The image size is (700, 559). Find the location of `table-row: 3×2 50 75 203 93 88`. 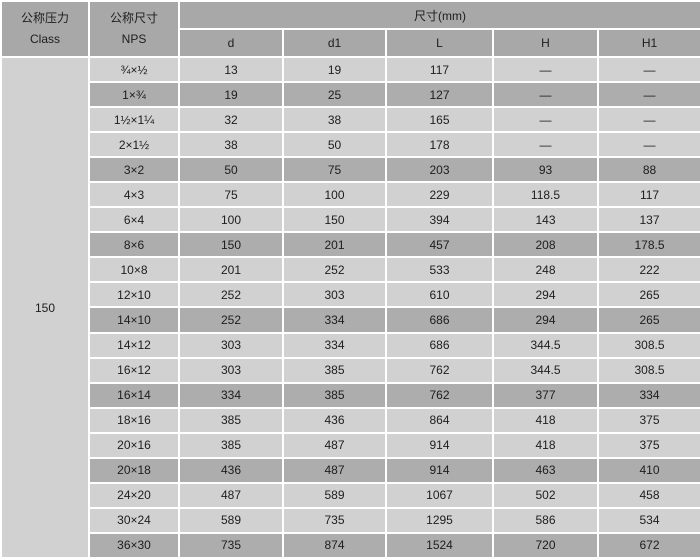

table-row: 3×2 50 75 203 93 88 is located at coordinates (350, 170).